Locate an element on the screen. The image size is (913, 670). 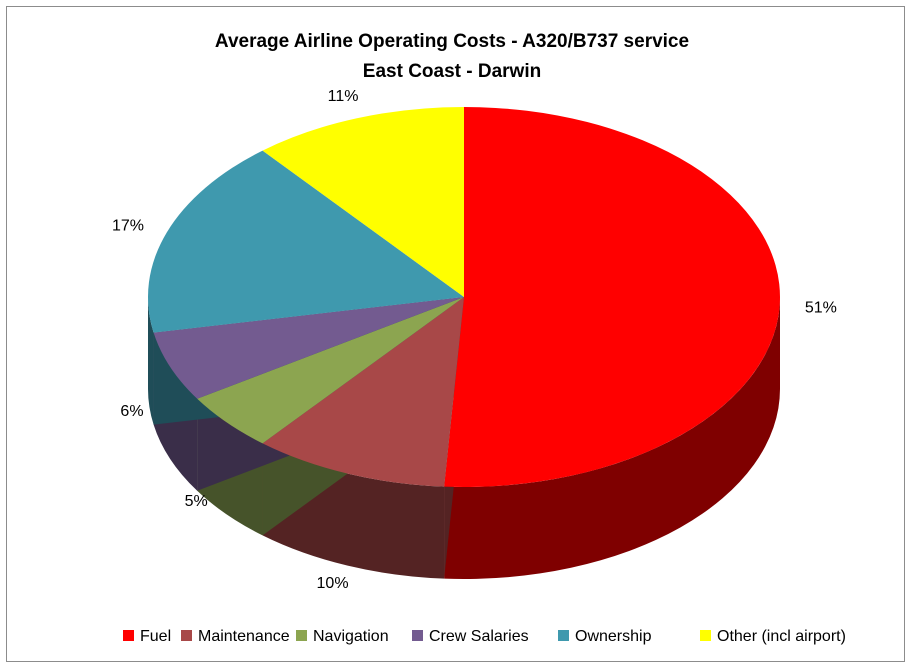
pie-slice-ownership is located at coordinates (306, 241).